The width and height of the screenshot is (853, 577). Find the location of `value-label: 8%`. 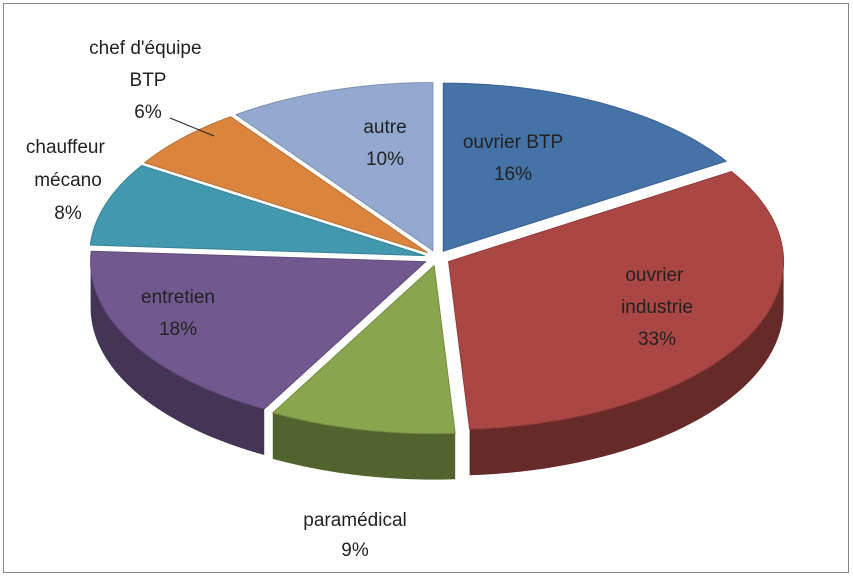

value-label: 8% is located at coordinates (68, 213).